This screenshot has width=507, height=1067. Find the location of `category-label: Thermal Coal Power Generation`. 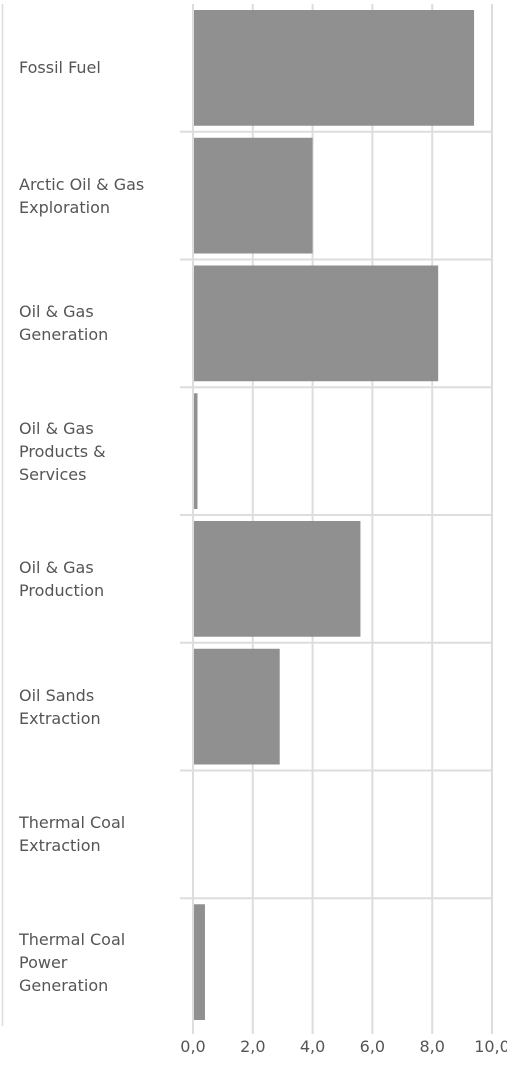

category-label: Thermal Coal Power Generation is located at coordinates (72, 962).